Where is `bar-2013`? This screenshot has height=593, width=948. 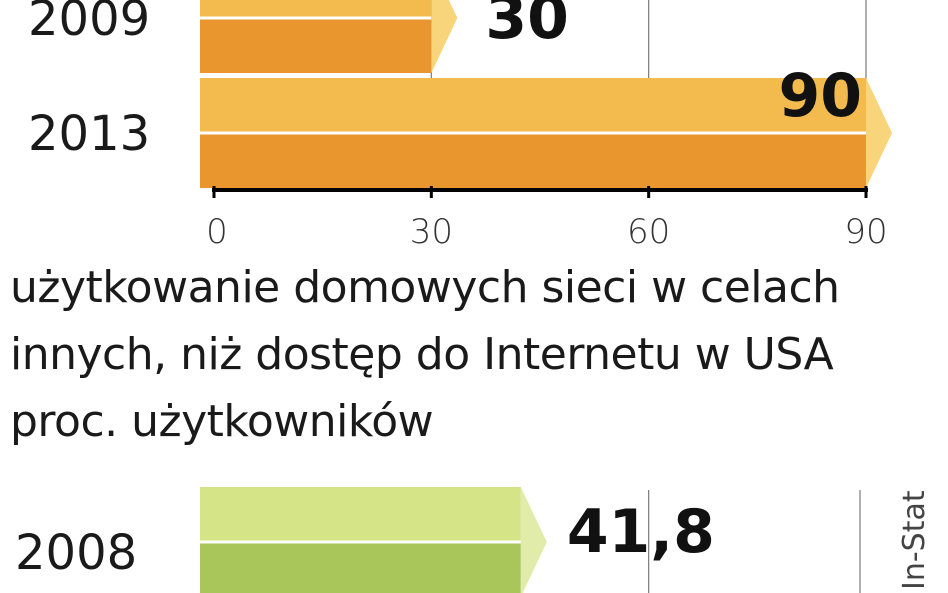 bar-2013 is located at coordinates (546, 133).